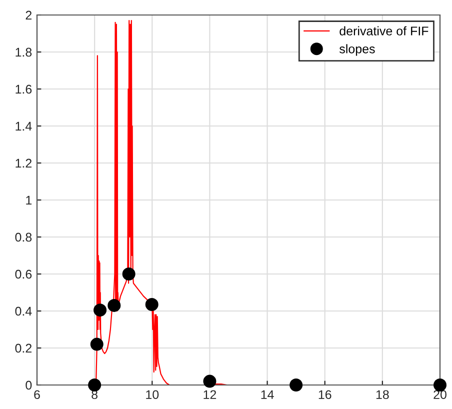 This screenshot has width=452, height=409. I want to click on y-tick-label: 0.6, so click(23, 274).